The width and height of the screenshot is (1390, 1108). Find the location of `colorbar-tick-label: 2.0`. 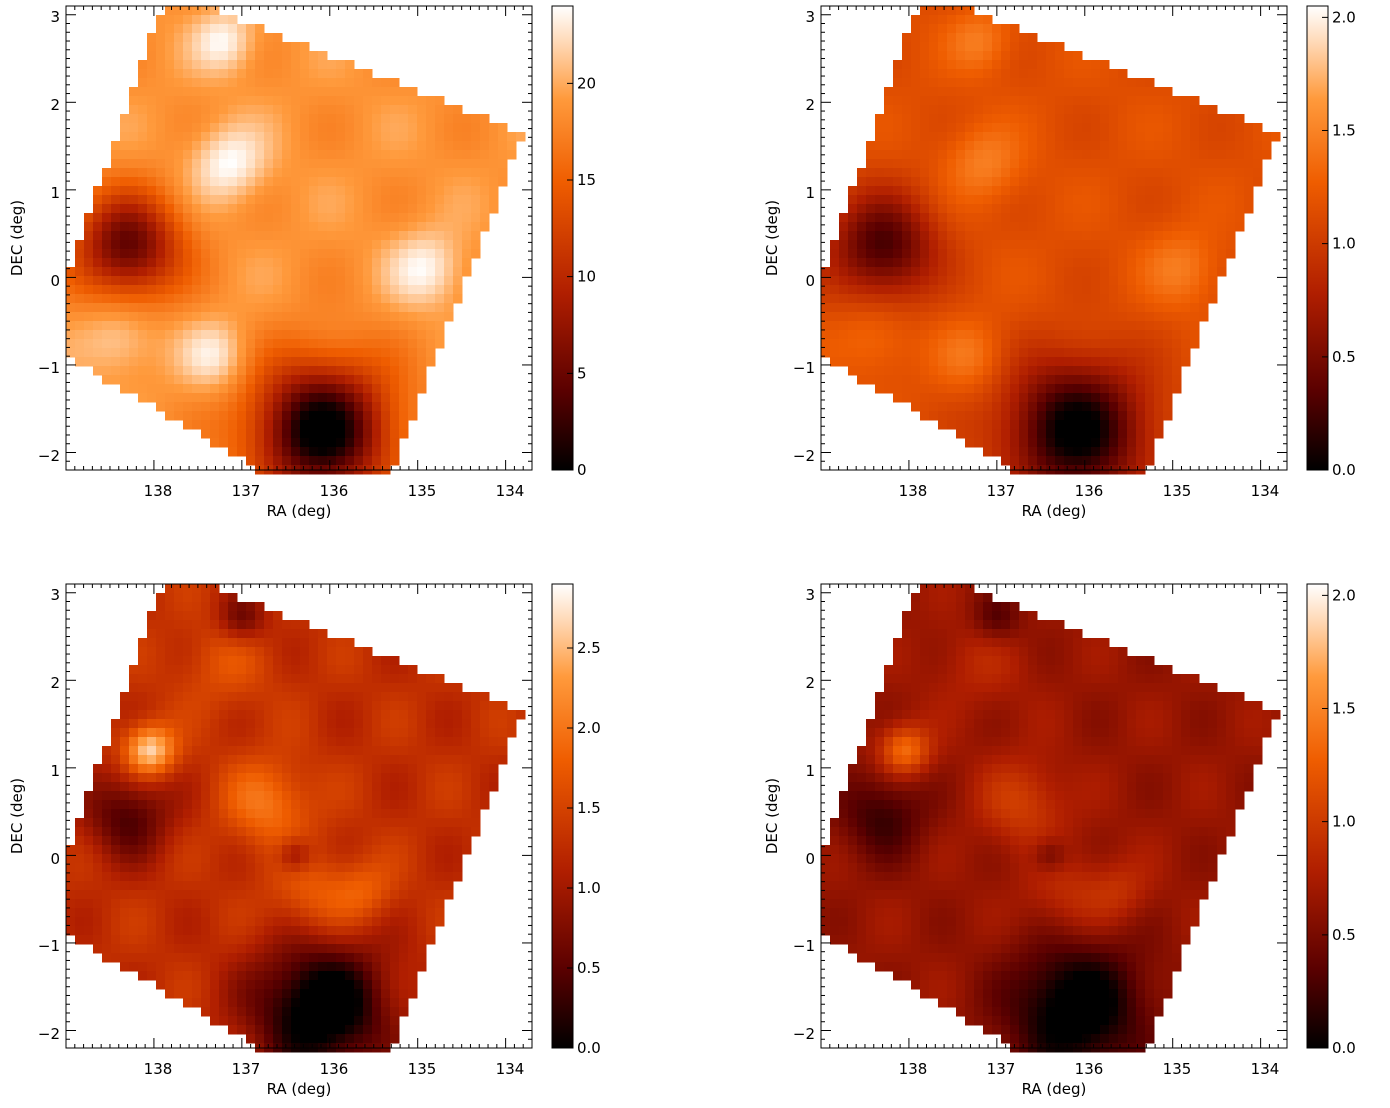

colorbar-tick-label: 2.0 is located at coordinates (1344, 17).